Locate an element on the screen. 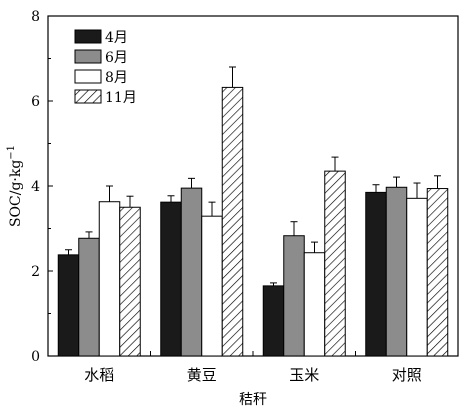 The width and height of the screenshot is (473, 414). y-tick-label: 4 is located at coordinates (35, 187).